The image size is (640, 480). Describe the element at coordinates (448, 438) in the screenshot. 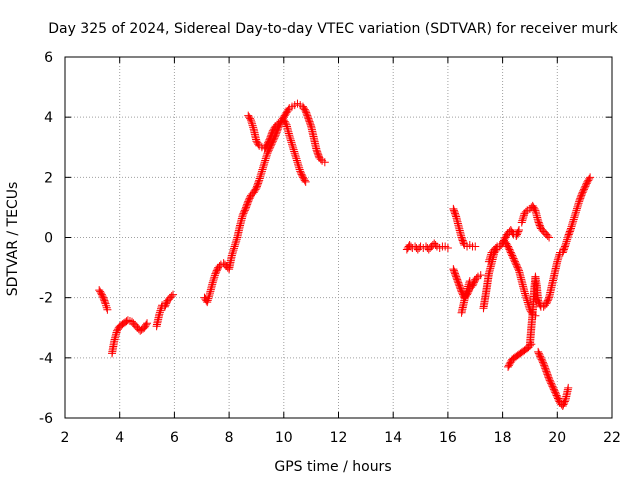

I see `x-tick-label: 16` at that location.